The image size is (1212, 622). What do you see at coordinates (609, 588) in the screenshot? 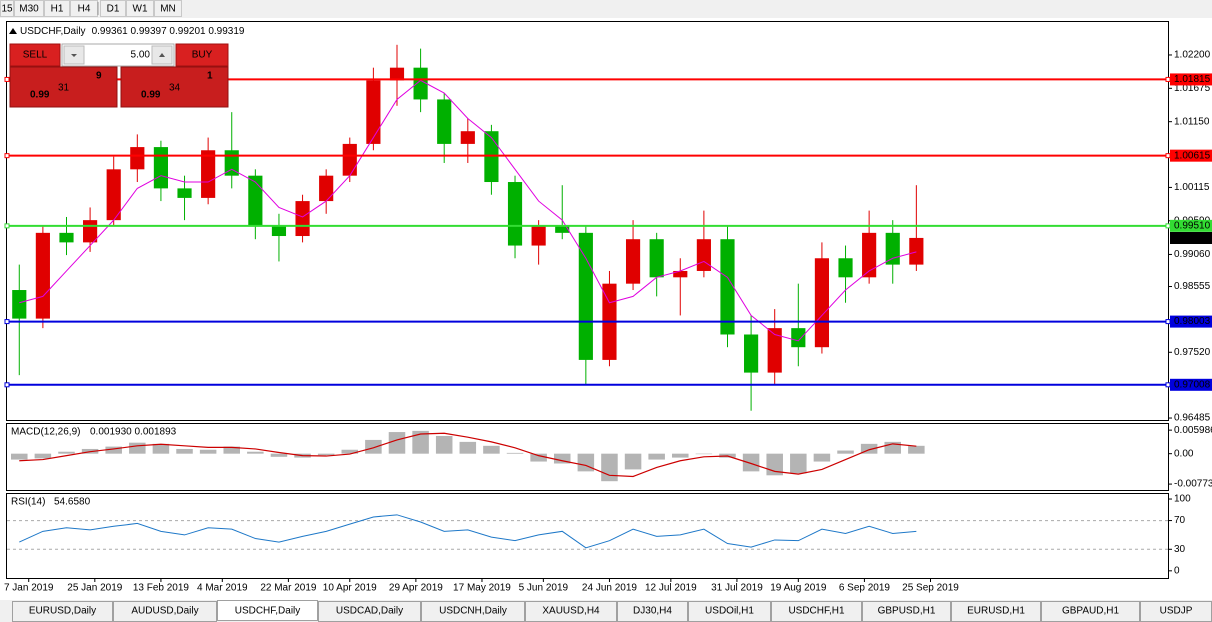
I see `x-tick-label: 24 Jun 2019` at bounding box center [609, 588].